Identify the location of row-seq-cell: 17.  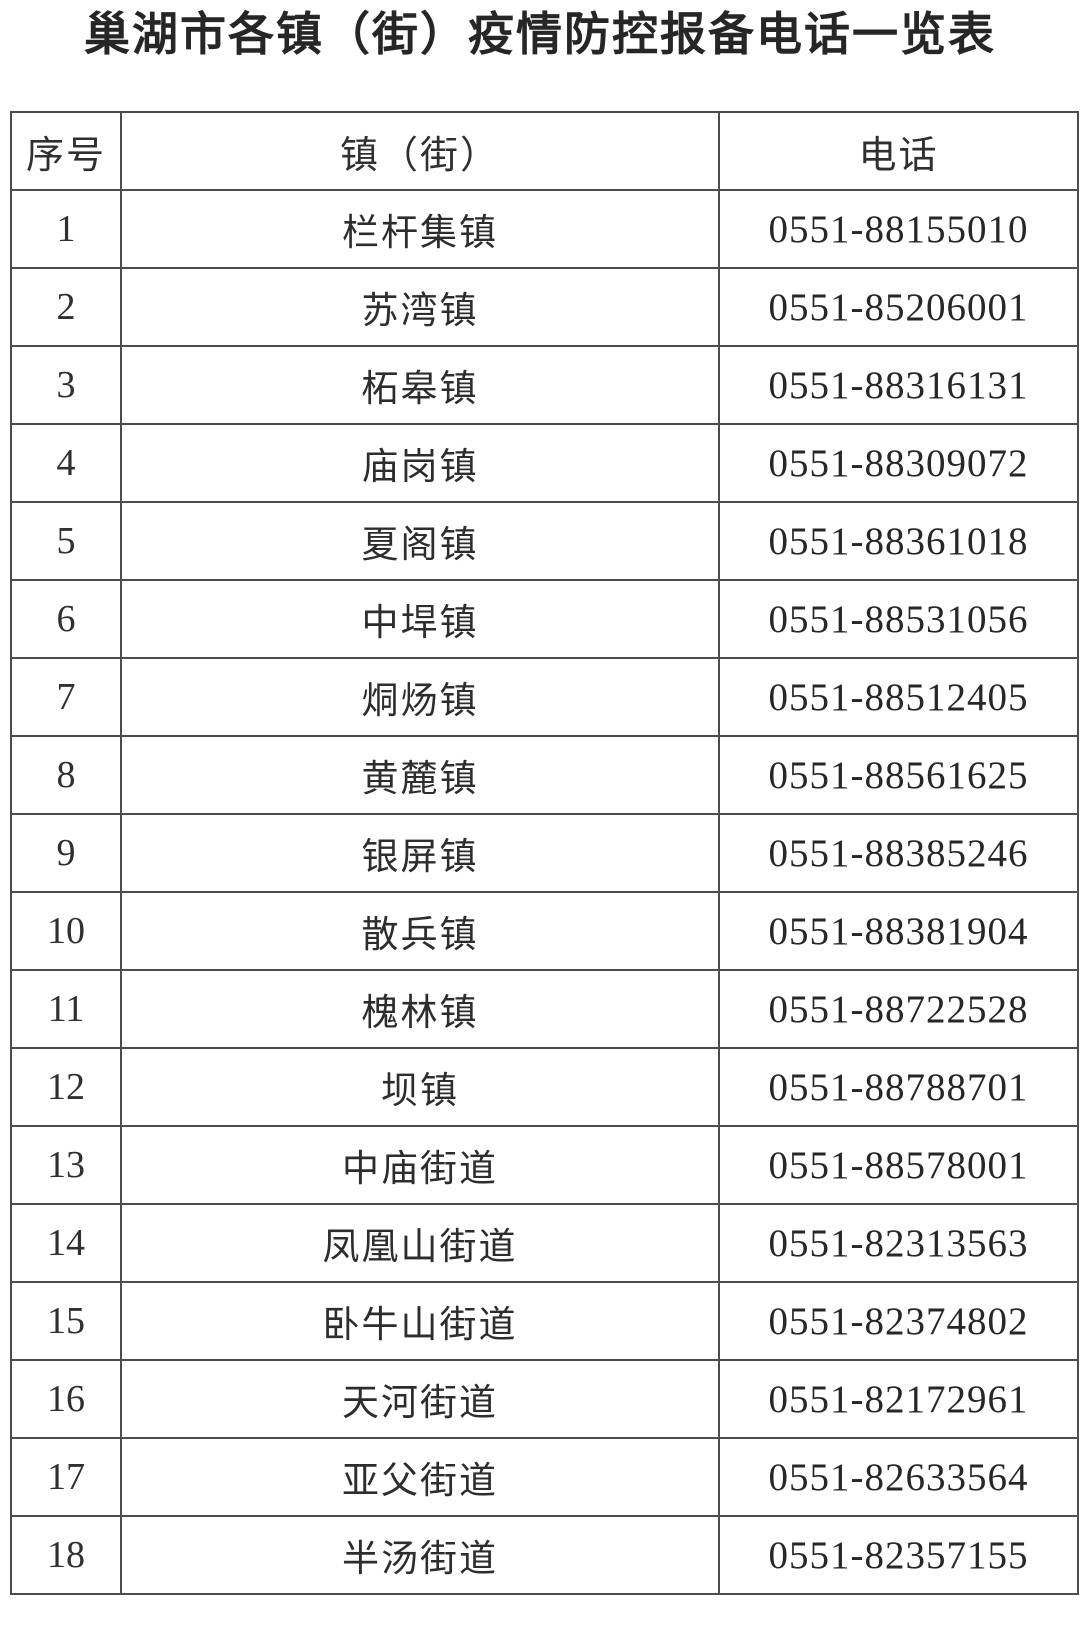
(66, 1477).